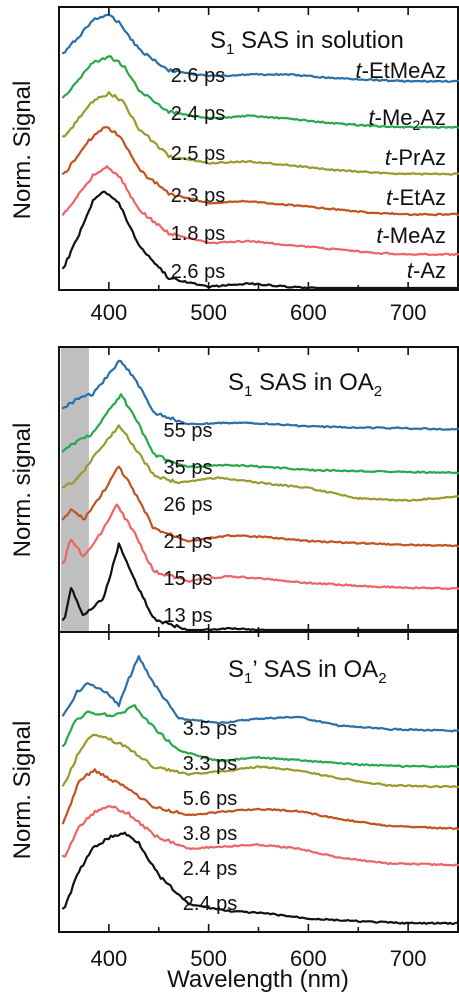 Image resolution: width=459 pixels, height=996 pixels. I want to click on label-rest: -PrAz, so click(418, 157).